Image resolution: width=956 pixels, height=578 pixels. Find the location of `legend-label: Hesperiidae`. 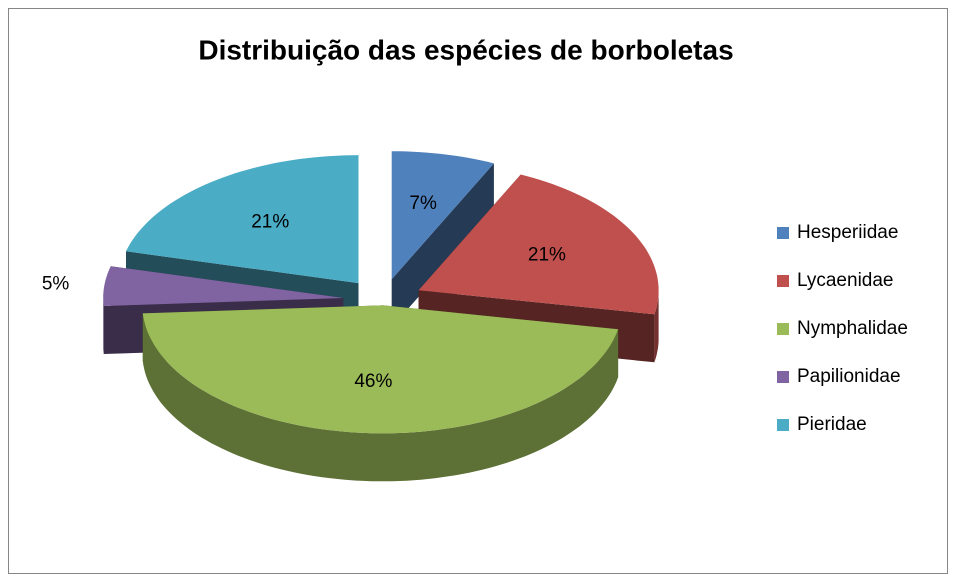

legend-label: Hesperiidae is located at coordinates (847, 232).